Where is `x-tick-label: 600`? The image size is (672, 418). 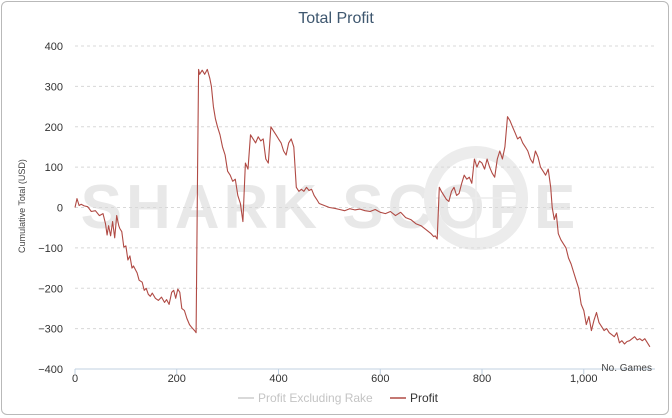 x-tick-label: 600 is located at coordinates (380, 379).